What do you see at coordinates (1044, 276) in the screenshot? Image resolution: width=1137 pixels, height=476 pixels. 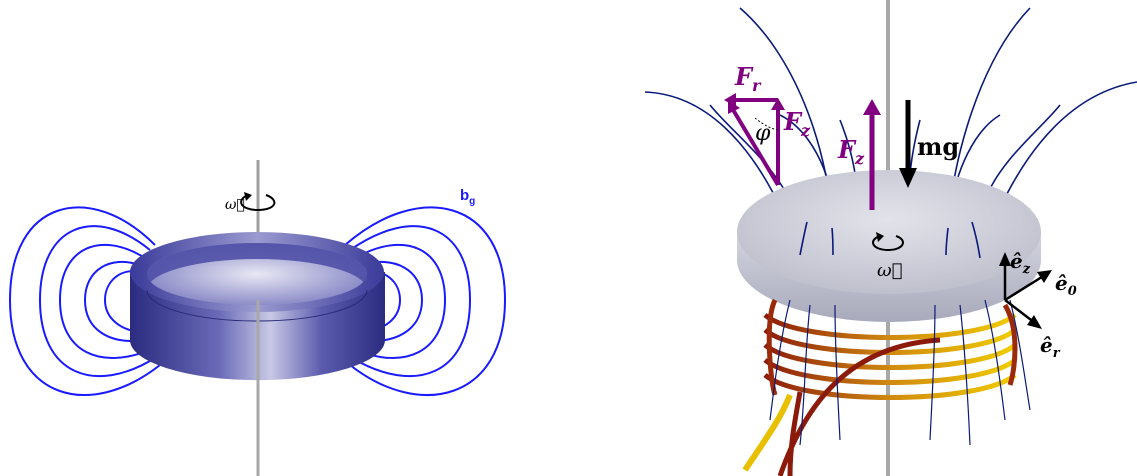 I see `e0-arrowhead` at bounding box center [1044, 276].